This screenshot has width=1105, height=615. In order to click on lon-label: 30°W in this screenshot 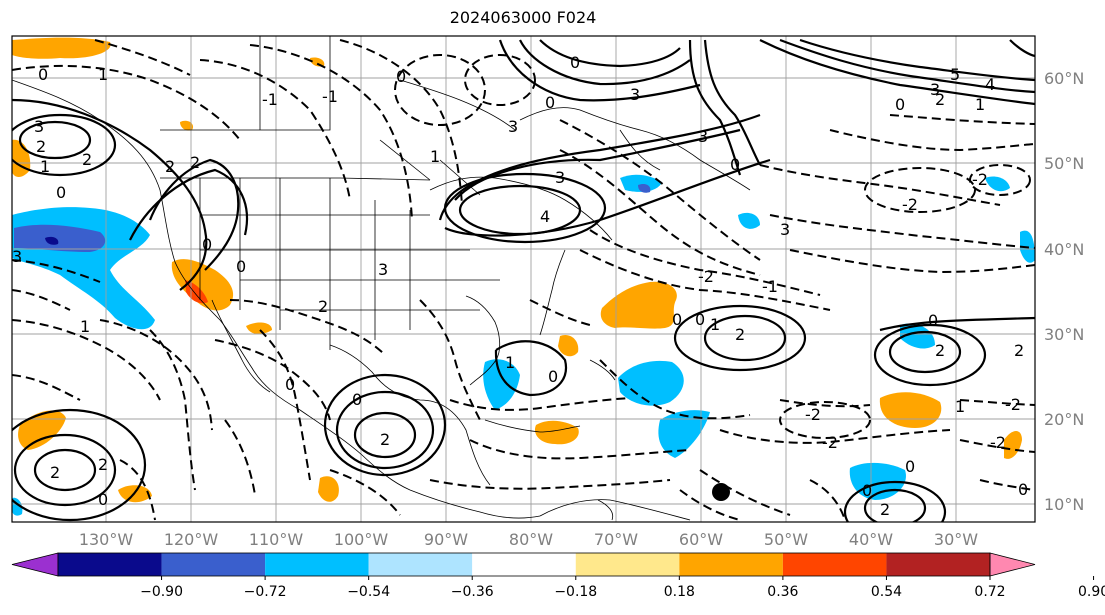, I will do `click(956, 539)`.